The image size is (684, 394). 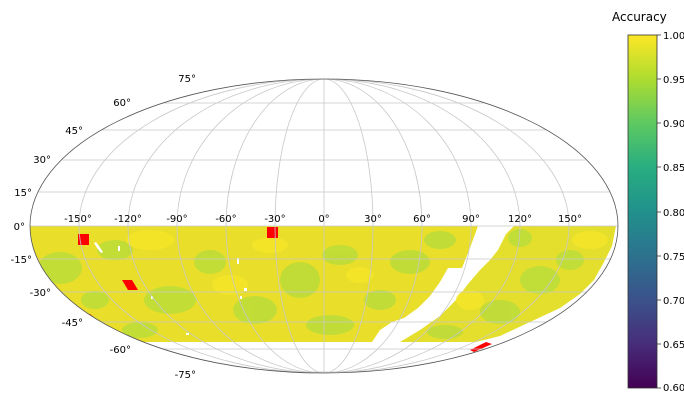 What do you see at coordinates (42, 160) in the screenshot?
I see `lat-label-30: 30°` at bounding box center [42, 160].